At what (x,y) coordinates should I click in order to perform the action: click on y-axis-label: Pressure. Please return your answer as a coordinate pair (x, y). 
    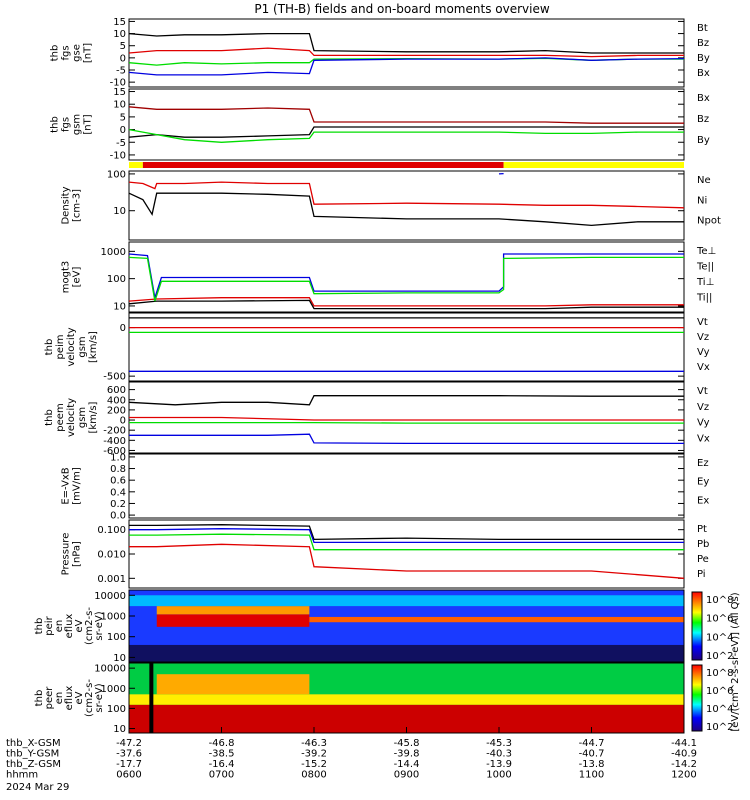
    Looking at the image, I should click on (66, 554).